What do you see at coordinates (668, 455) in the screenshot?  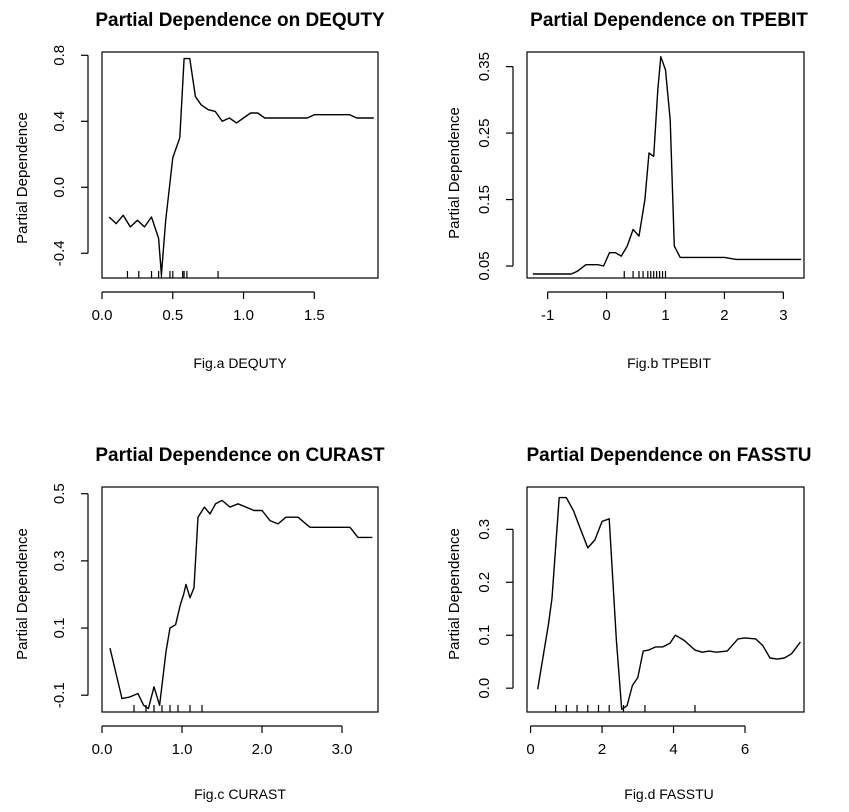 I see `chart-title: Partial Dependence on FASSTU` at bounding box center [668, 455].